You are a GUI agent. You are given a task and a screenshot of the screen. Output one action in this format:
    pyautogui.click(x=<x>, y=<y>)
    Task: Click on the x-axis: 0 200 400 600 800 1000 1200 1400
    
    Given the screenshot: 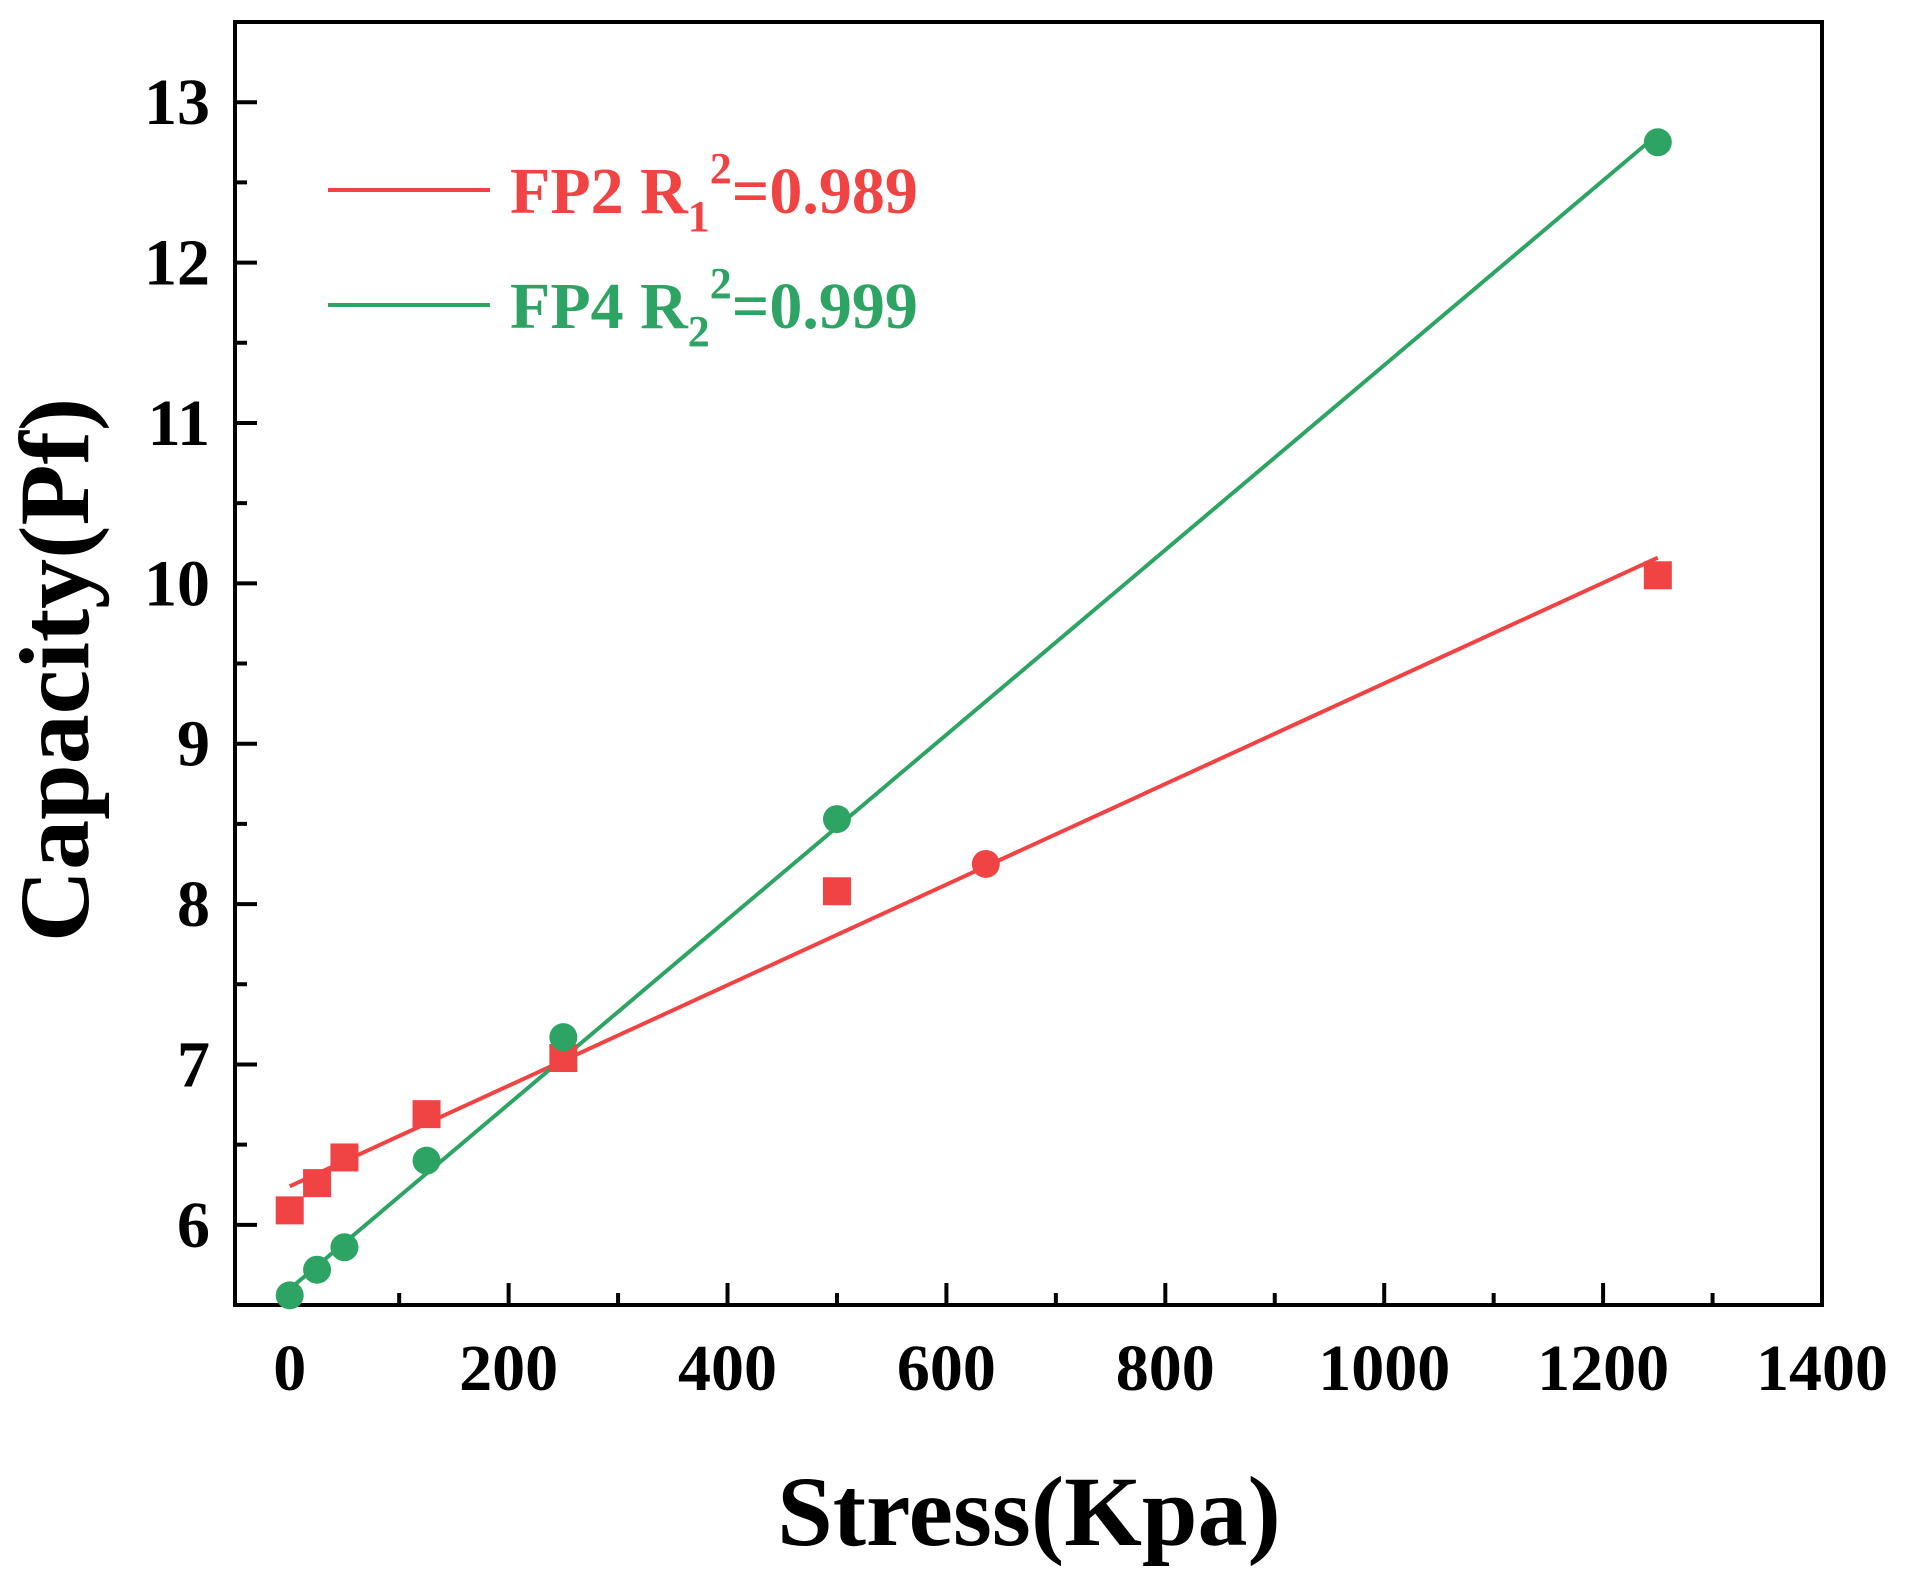 What is the action you would take?
    pyautogui.click(x=1080, y=1344)
    